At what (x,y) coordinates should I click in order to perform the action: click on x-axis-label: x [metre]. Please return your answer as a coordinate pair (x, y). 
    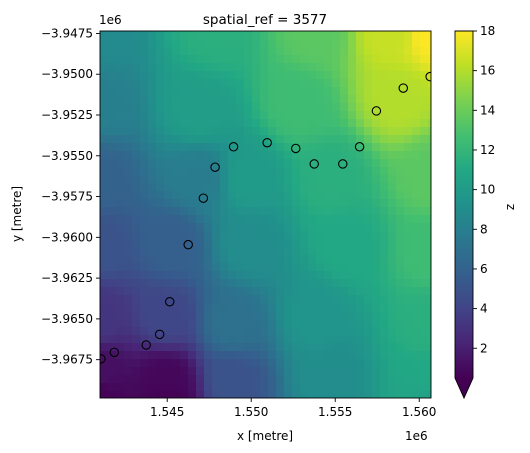
    Looking at the image, I should click on (265, 436).